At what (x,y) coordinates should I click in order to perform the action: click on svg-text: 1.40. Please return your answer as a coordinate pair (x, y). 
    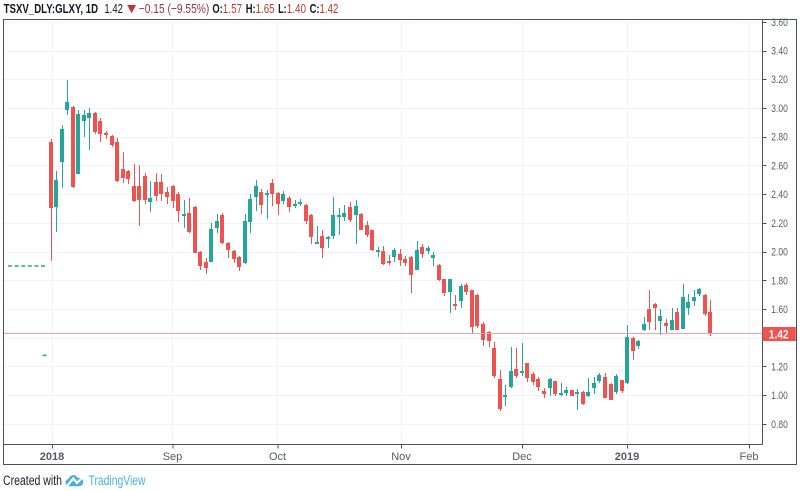
    Looking at the image, I should click on (296, 8).